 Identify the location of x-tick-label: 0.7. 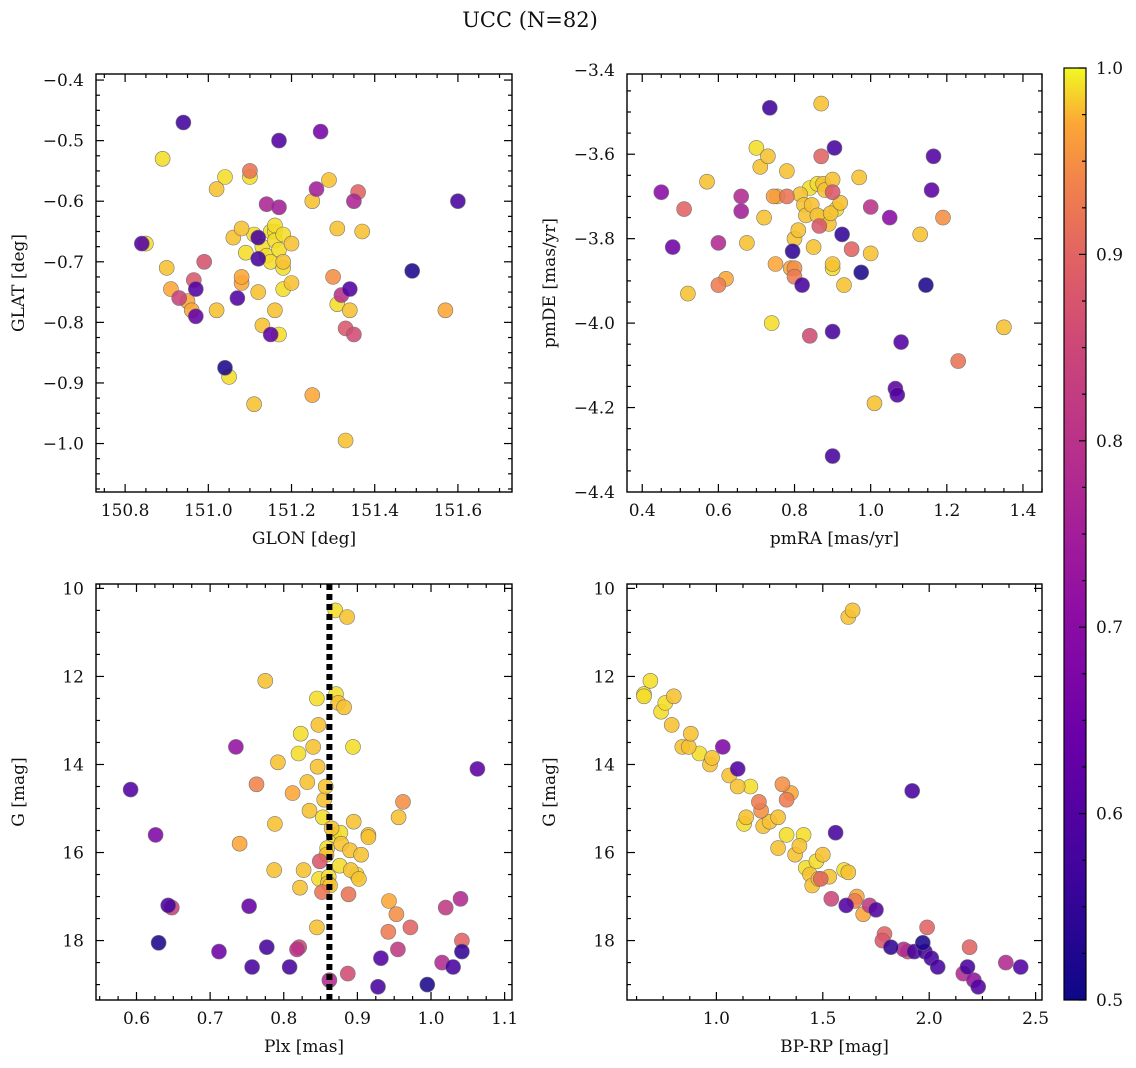
(210, 1019).